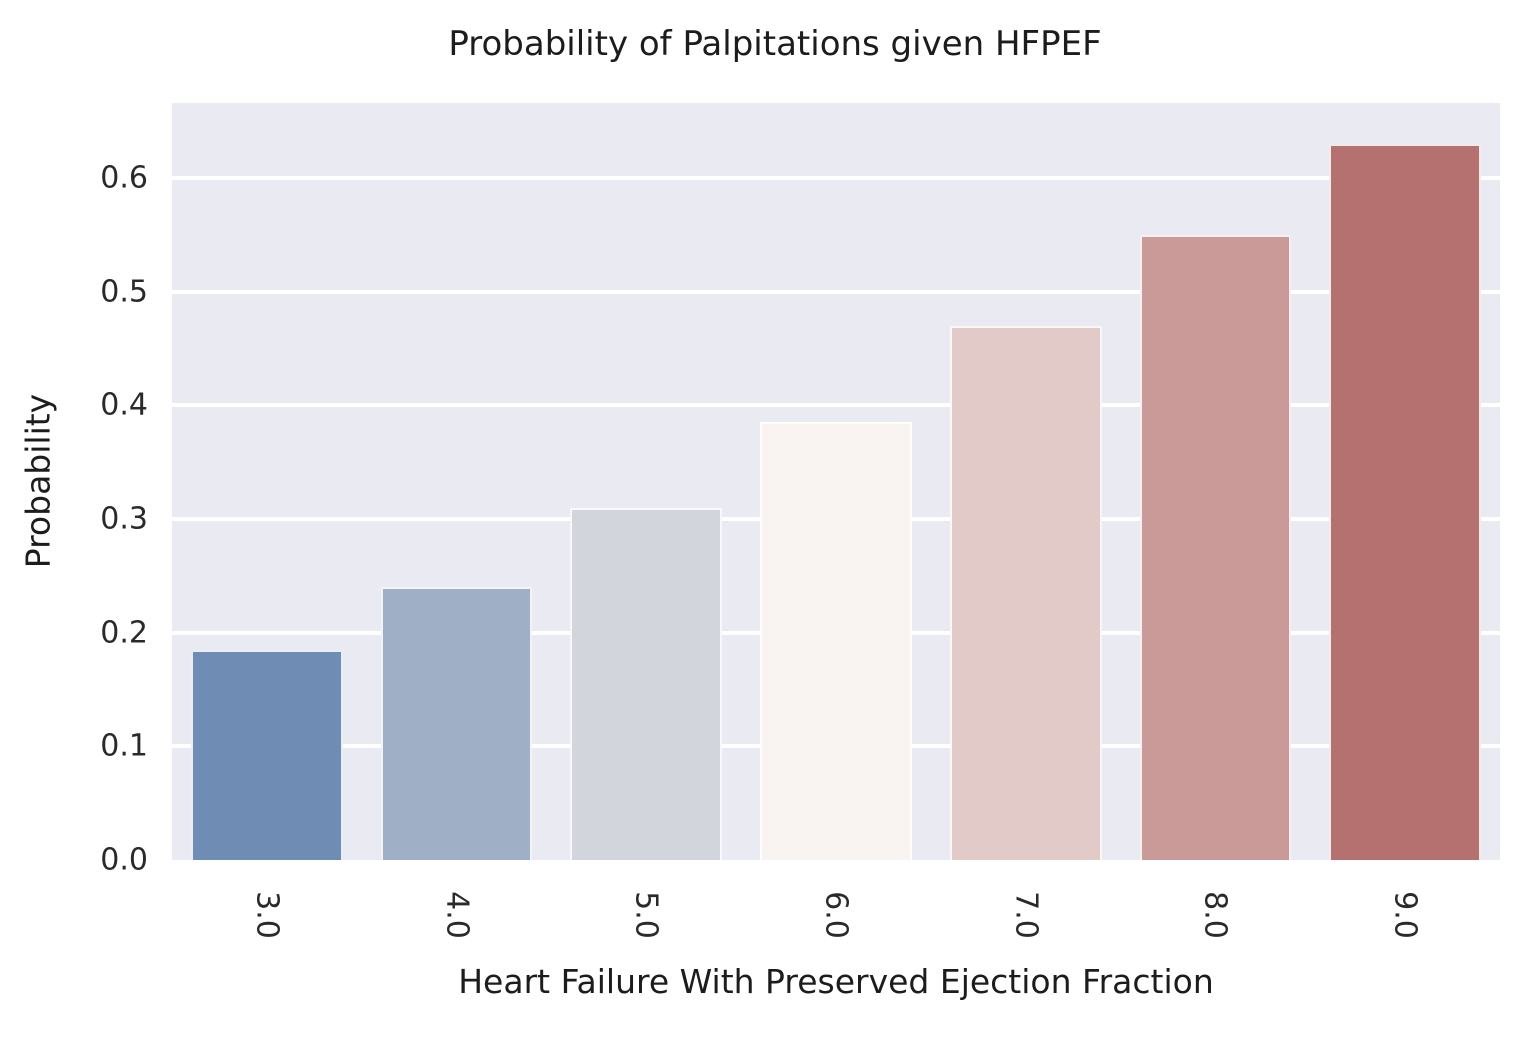 This screenshot has width=1532, height=1047. Describe the element at coordinates (124, 519) in the screenshot. I see `y-tick-label: 0.3` at that location.